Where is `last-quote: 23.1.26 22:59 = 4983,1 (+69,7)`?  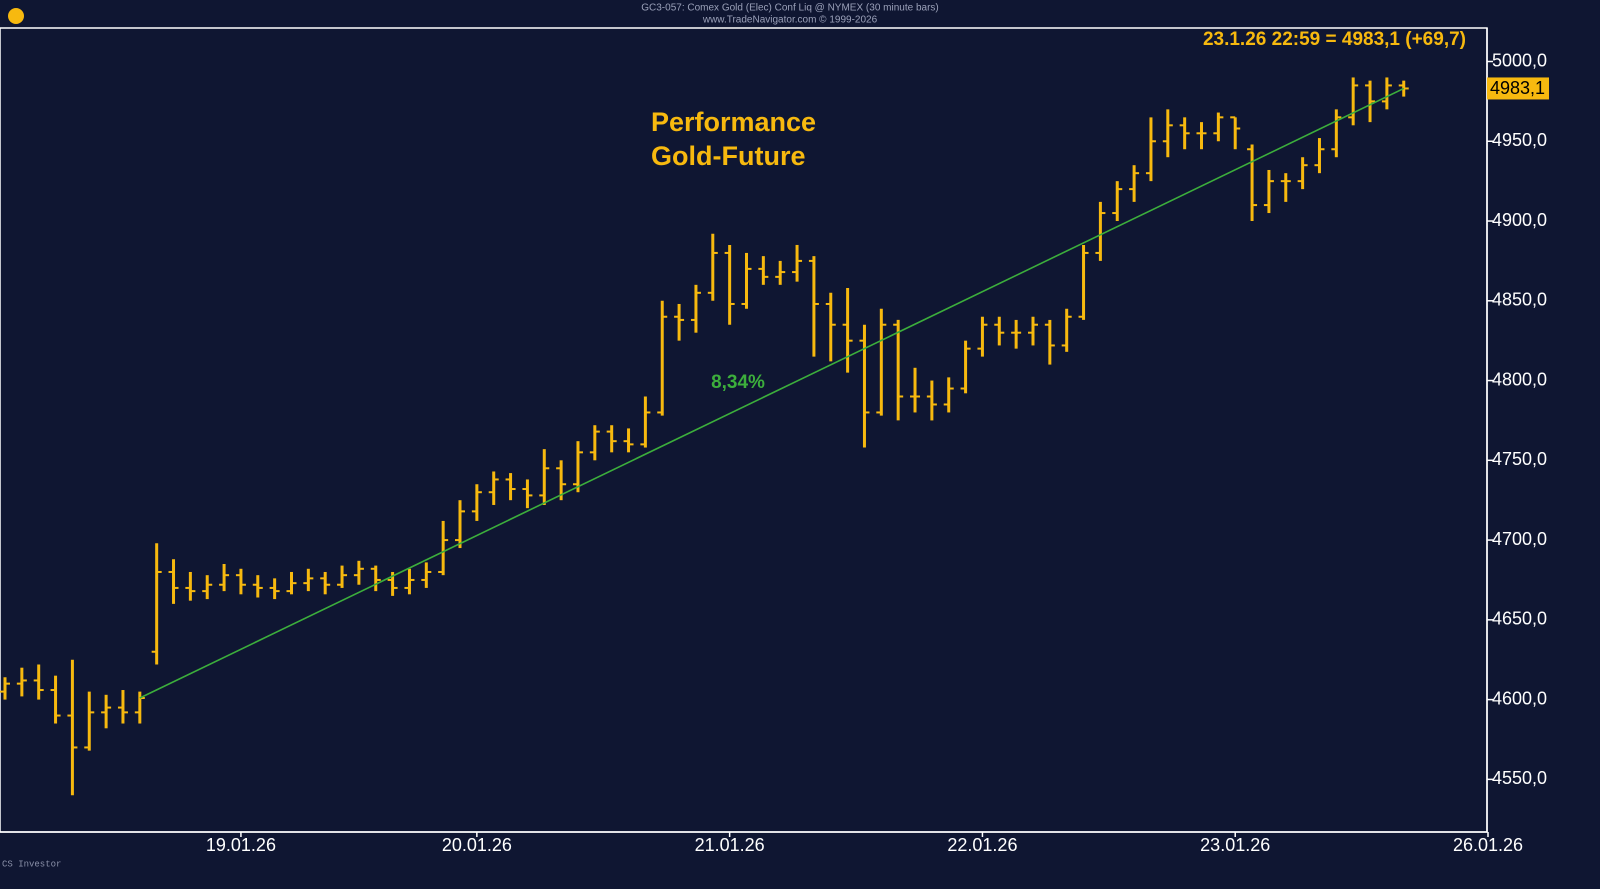 last-quote: 23.1.26 22:59 = 4983,1 (+69,7) is located at coordinates (1334, 39).